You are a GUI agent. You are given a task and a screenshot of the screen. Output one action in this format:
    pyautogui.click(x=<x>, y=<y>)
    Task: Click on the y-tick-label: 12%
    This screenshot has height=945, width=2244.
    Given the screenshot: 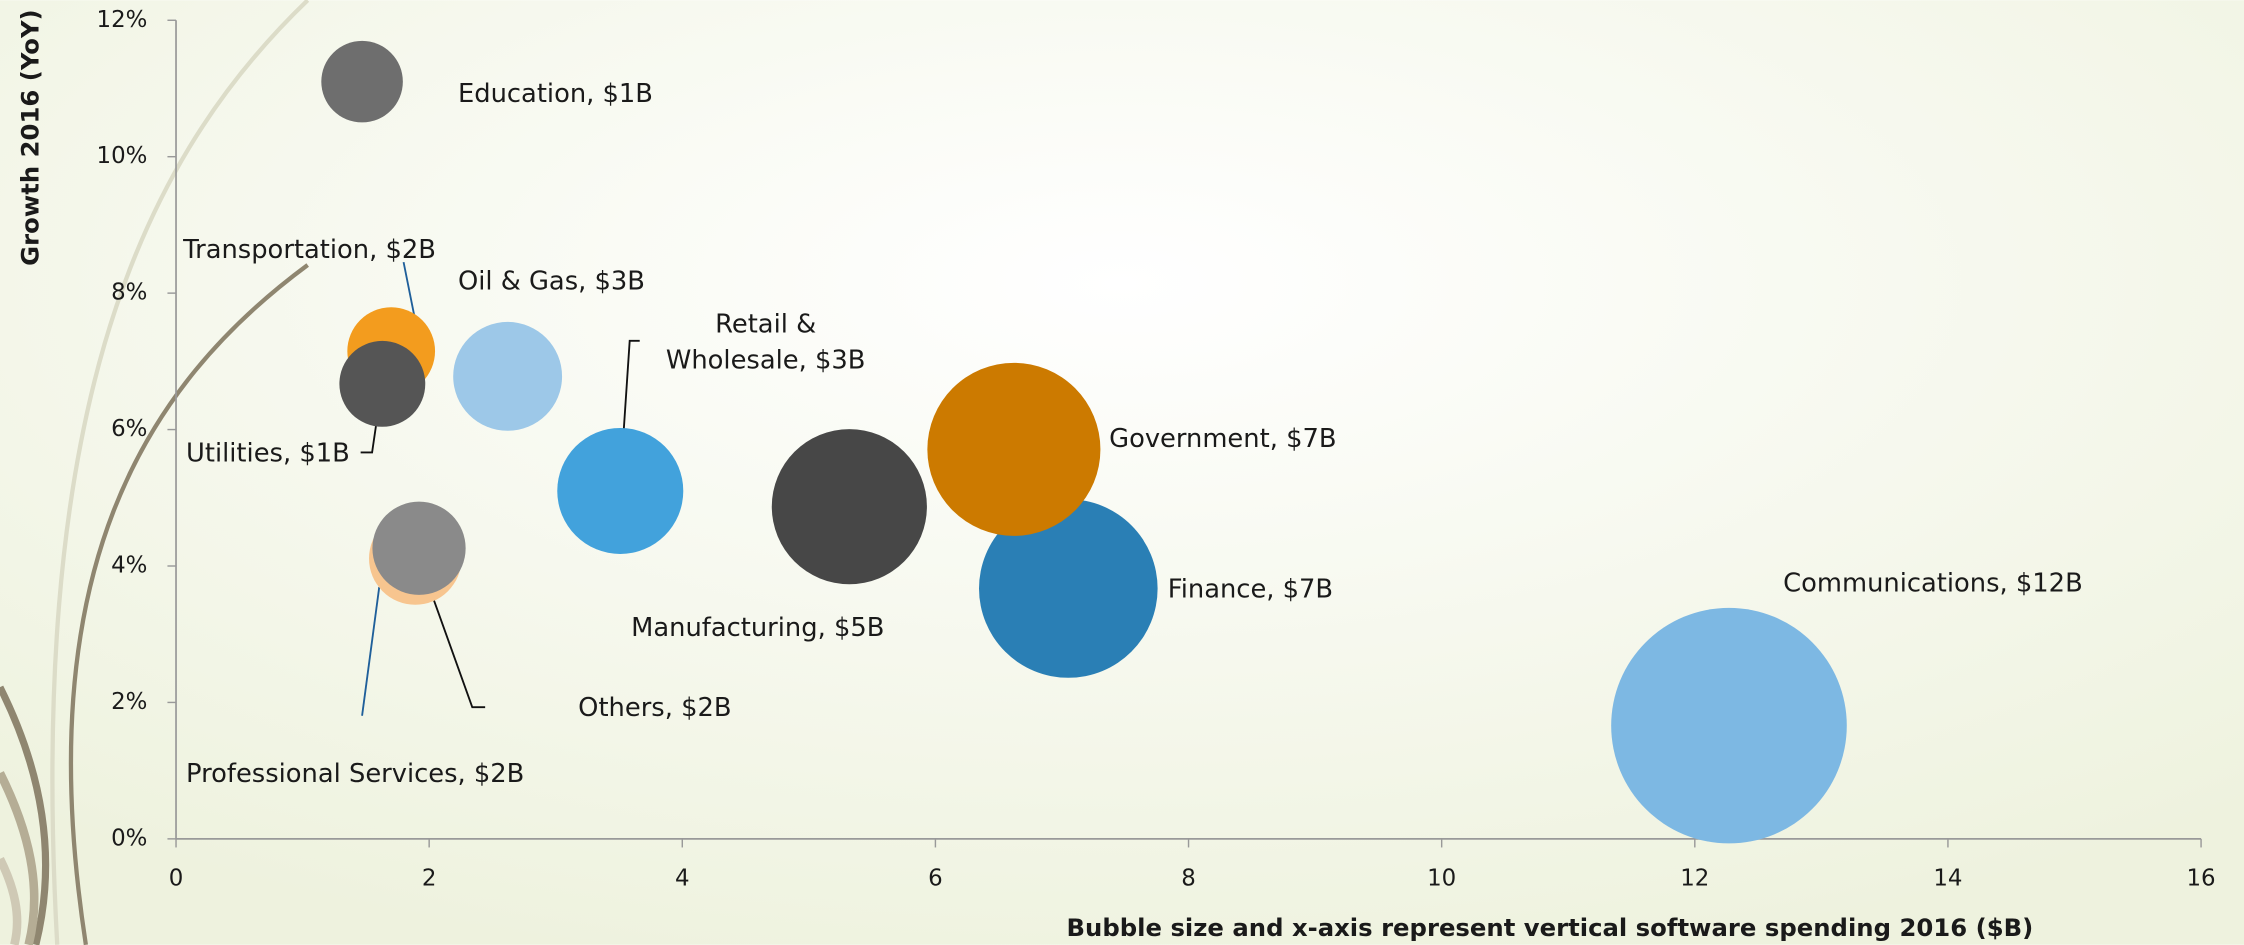 What is the action you would take?
    pyautogui.click(x=122, y=20)
    